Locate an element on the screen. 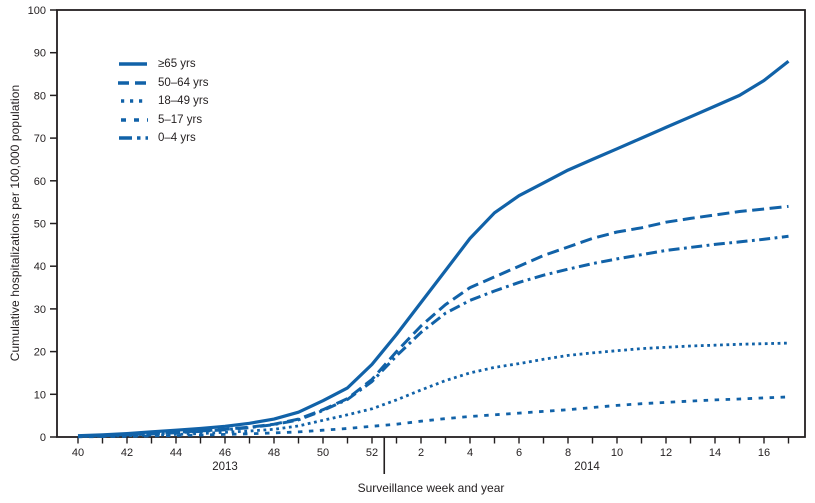  y-tick-label: 60 is located at coordinates (40, 182).